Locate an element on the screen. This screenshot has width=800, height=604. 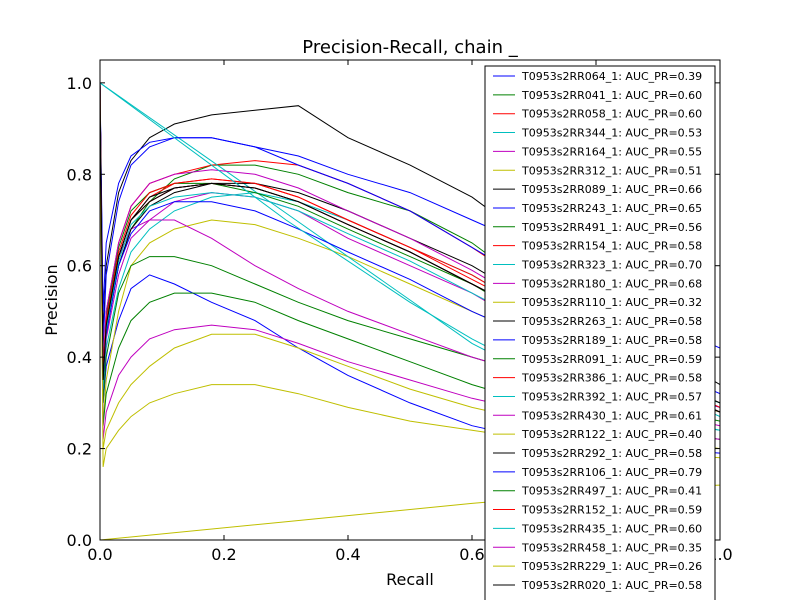
legend-label: T0953s2RR392_1: AUC_PR=0.57 is located at coordinates (611, 396).